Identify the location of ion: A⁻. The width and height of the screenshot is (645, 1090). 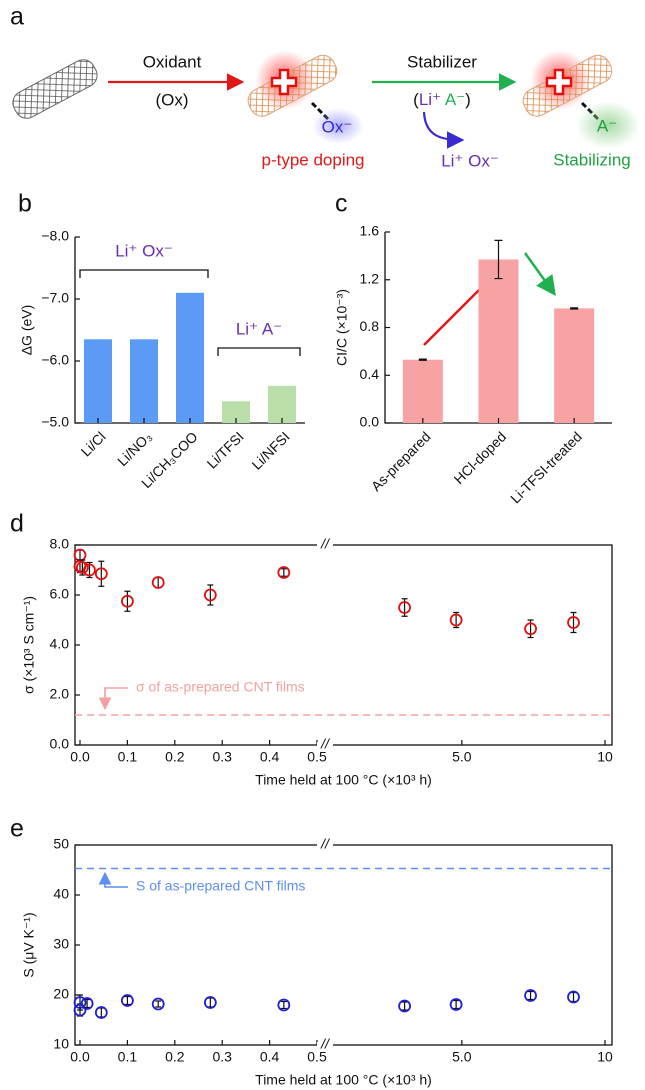
(607, 125).